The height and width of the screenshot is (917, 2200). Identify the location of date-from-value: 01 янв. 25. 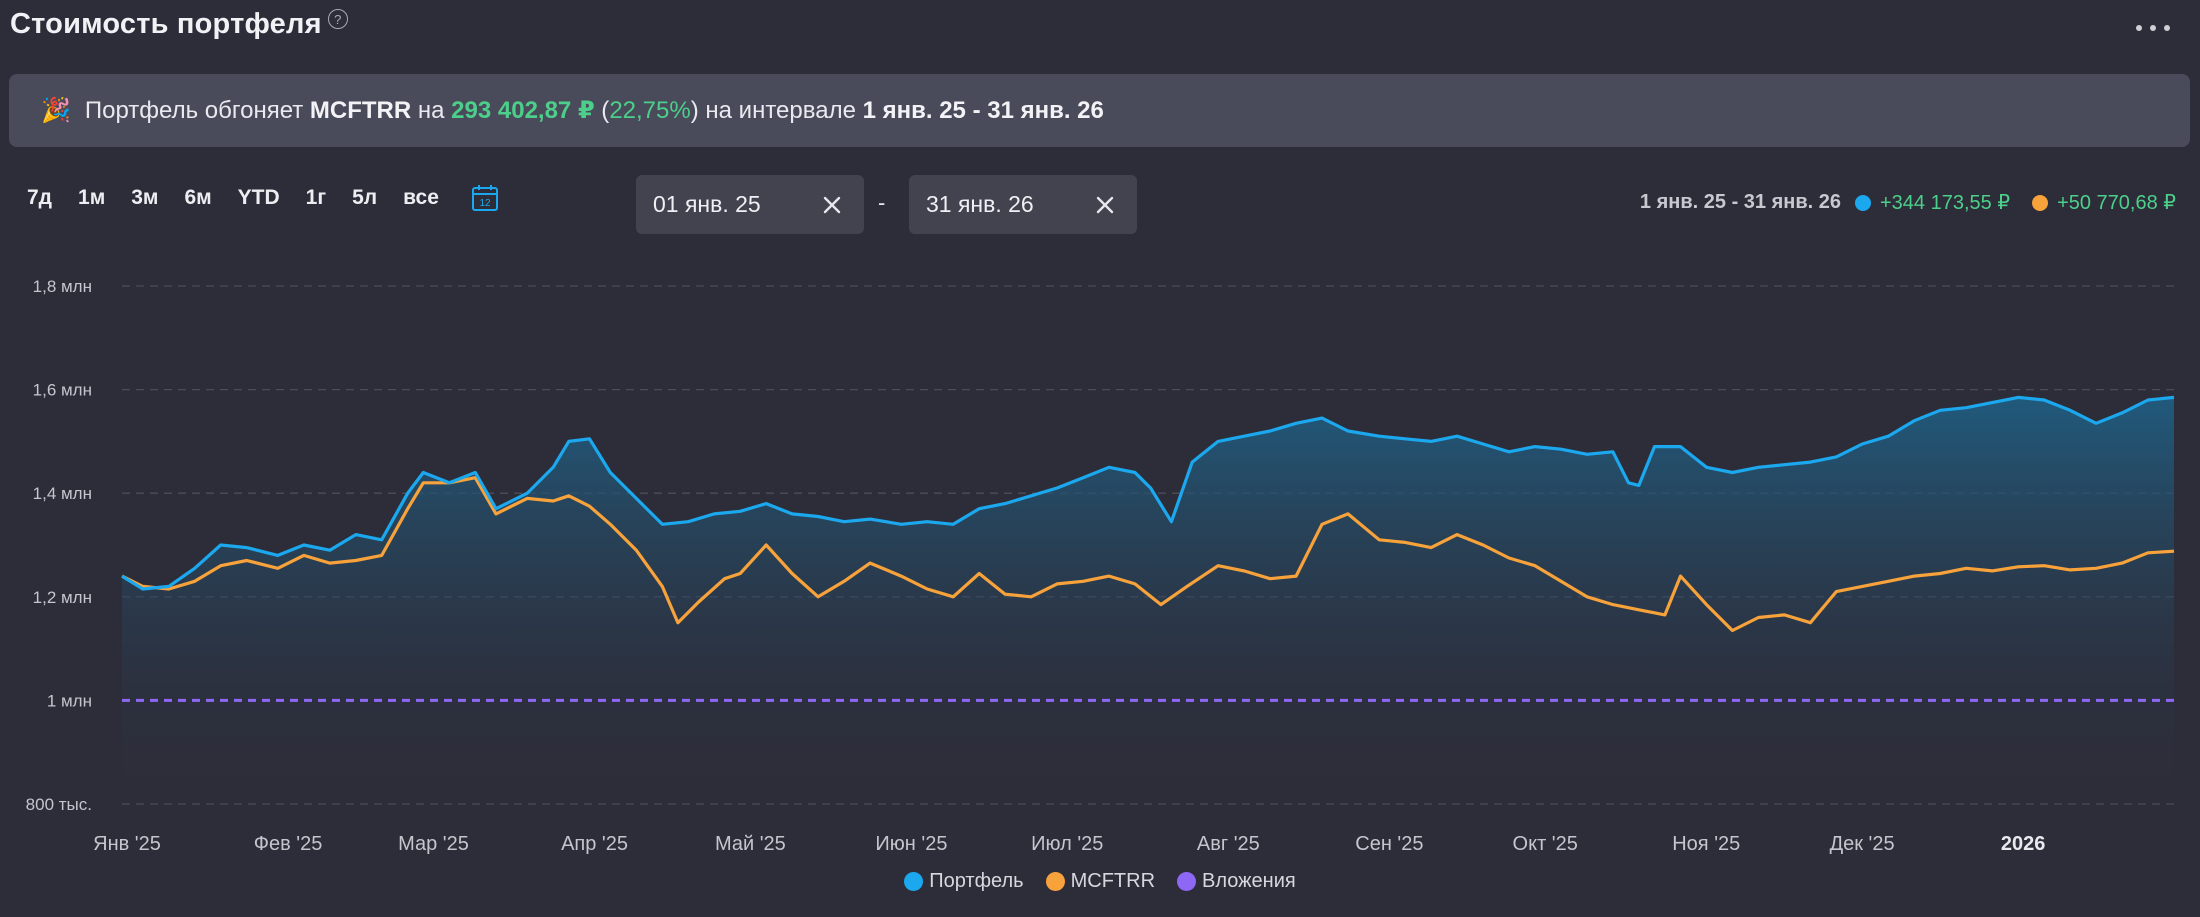
(707, 204).